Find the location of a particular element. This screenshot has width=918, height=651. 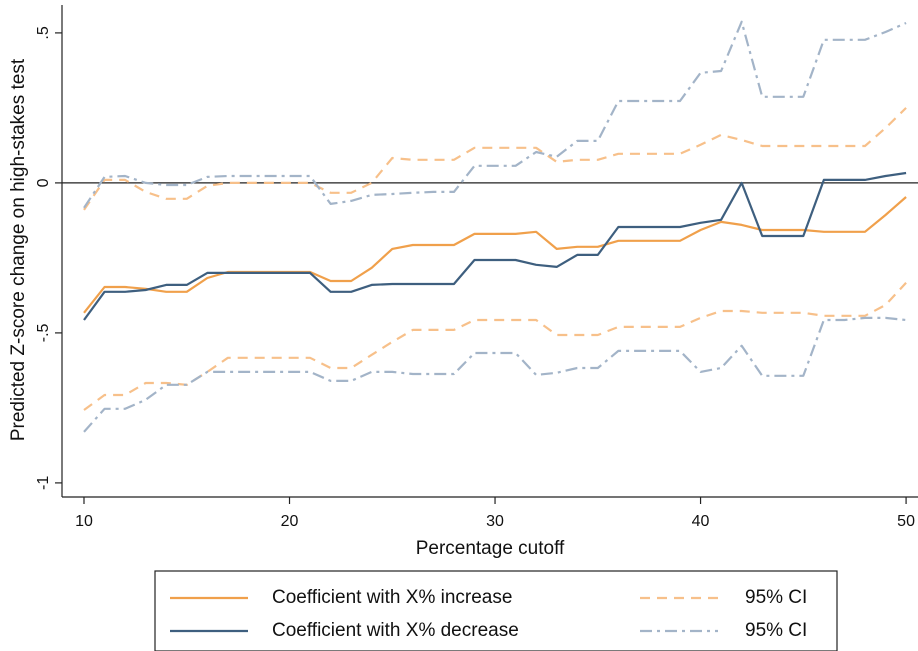

x-tick-label: 30 is located at coordinates (495, 521).